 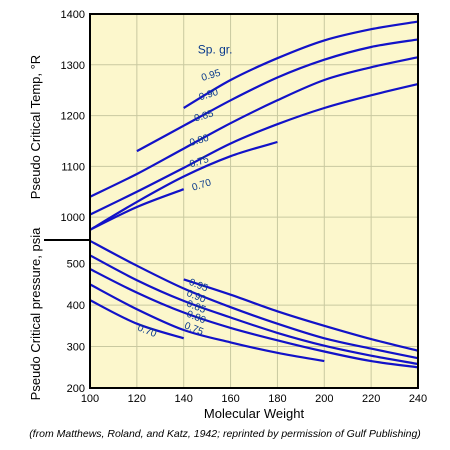 I want to click on x-tick-label: 220, so click(x=371, y=399).